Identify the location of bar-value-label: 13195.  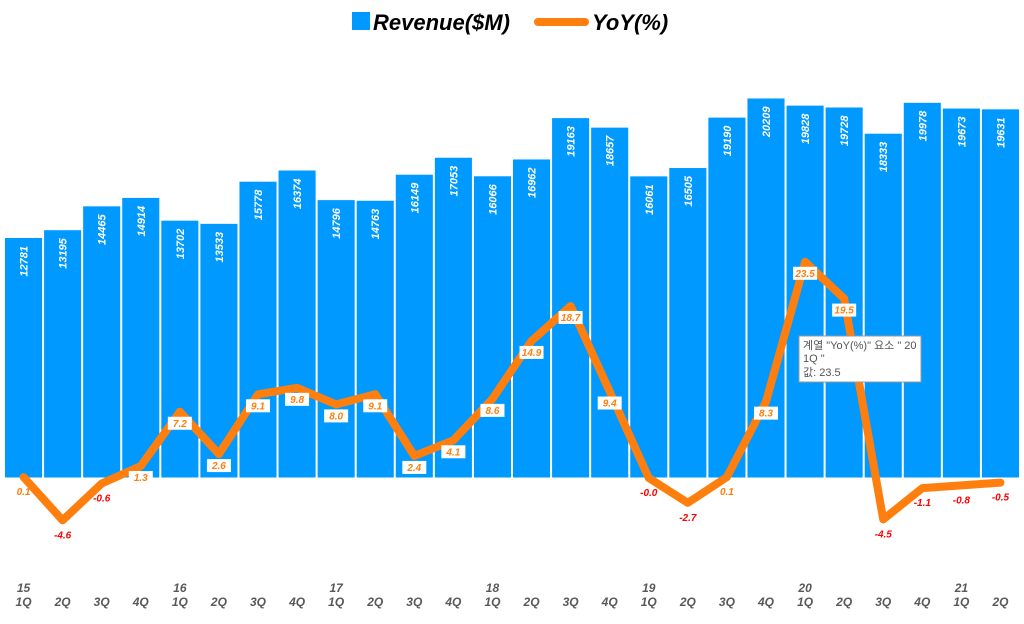
(64, 252).